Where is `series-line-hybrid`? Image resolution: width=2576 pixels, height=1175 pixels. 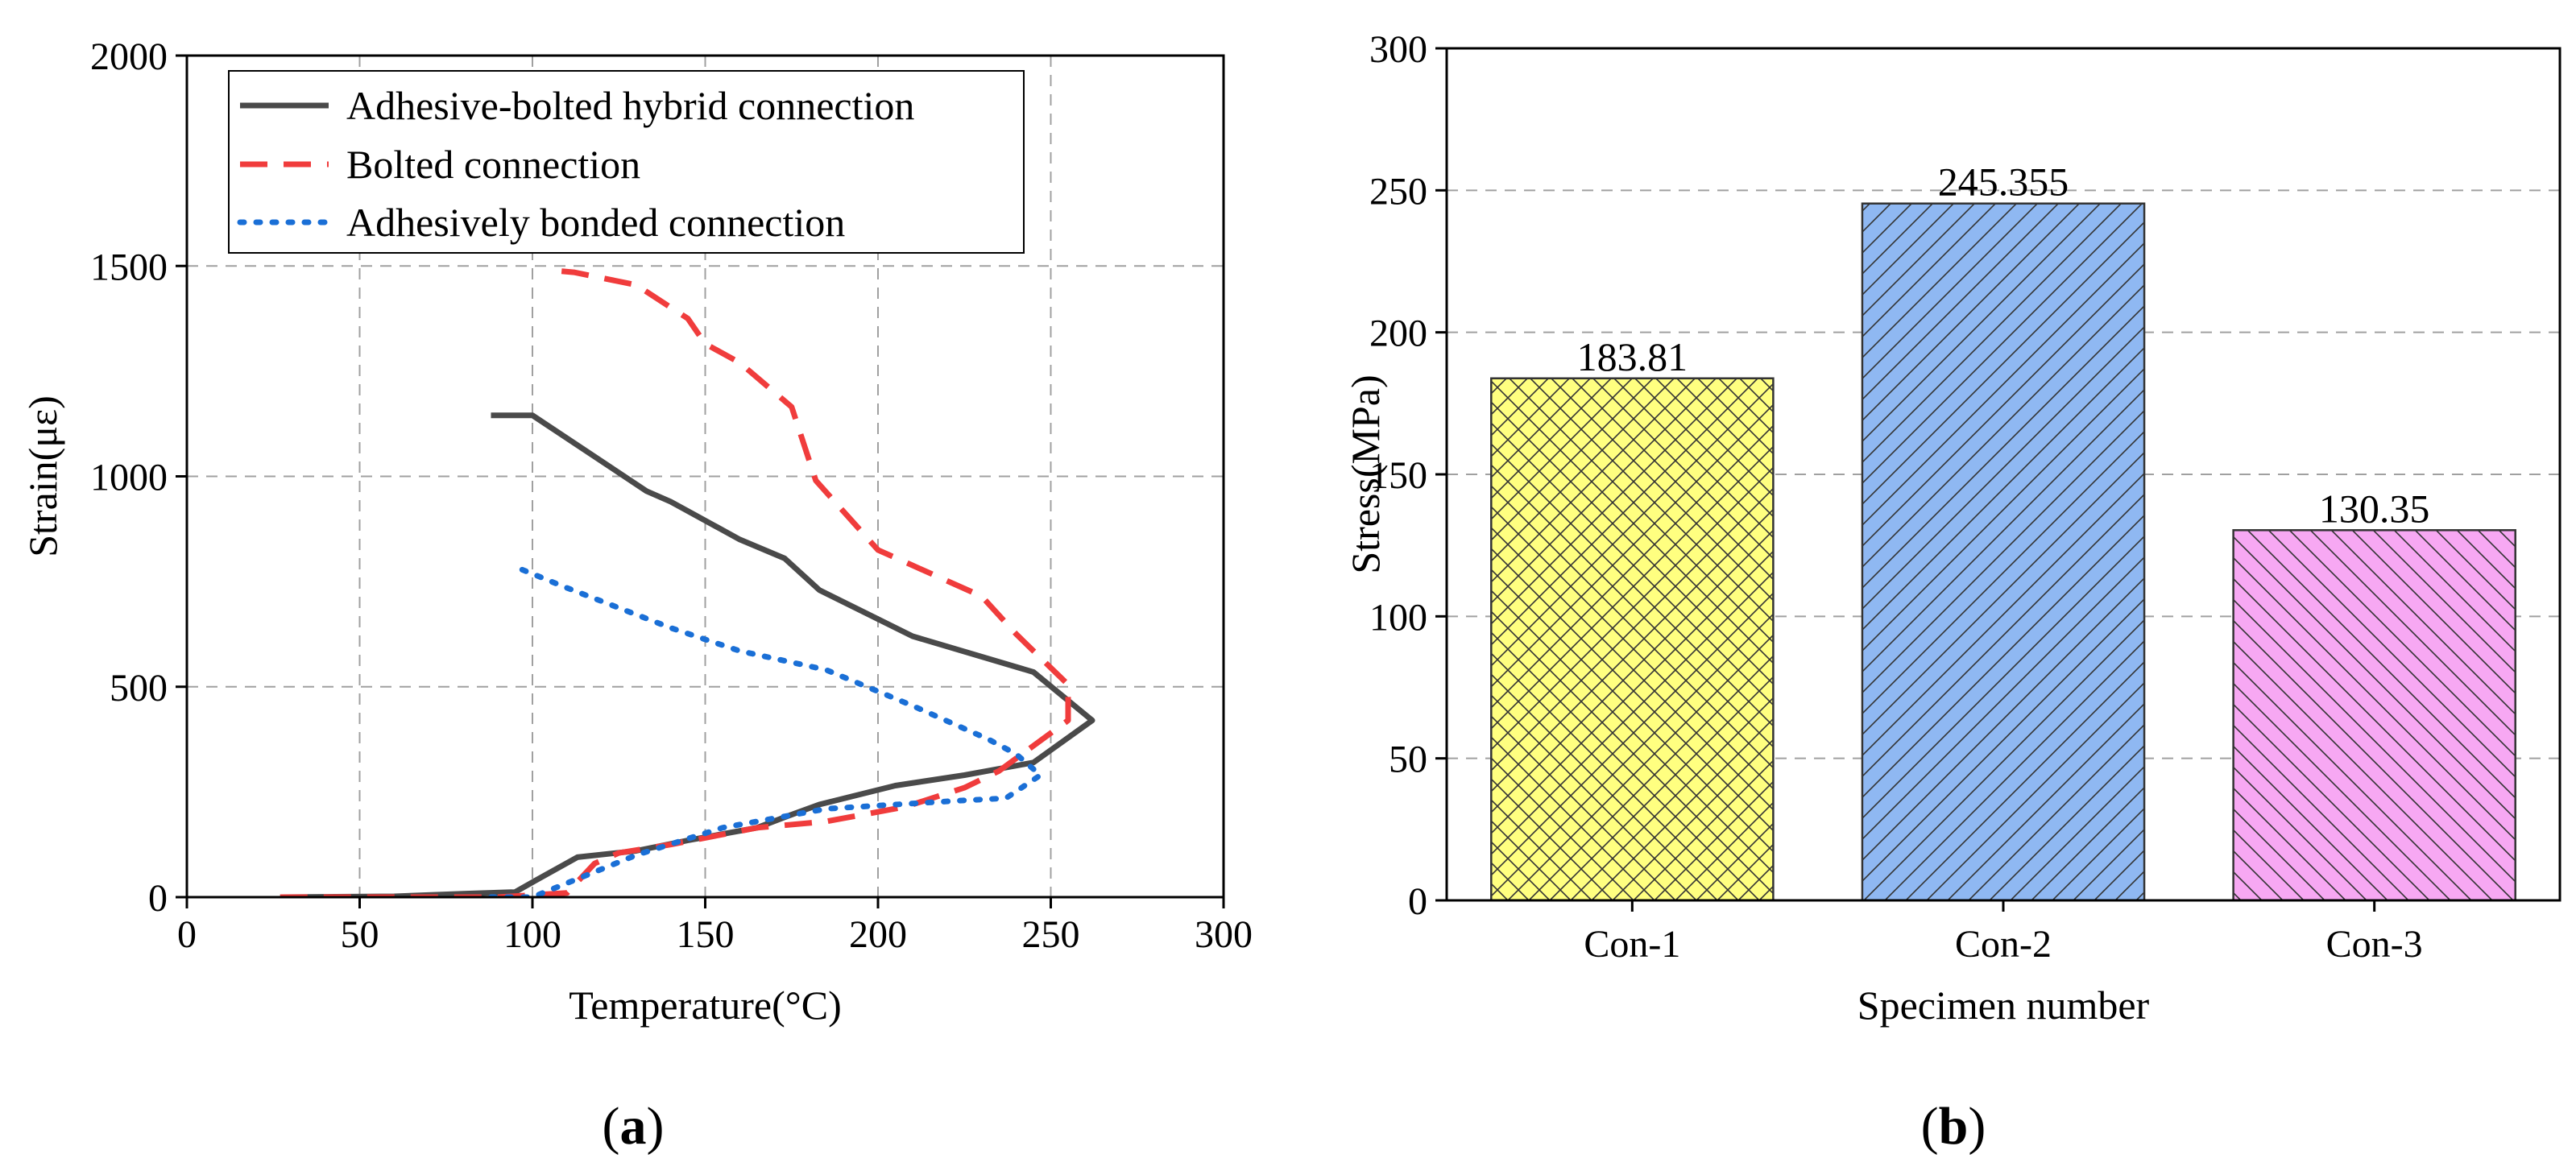 series-line-hybrid is located at coordinates (687, 655).